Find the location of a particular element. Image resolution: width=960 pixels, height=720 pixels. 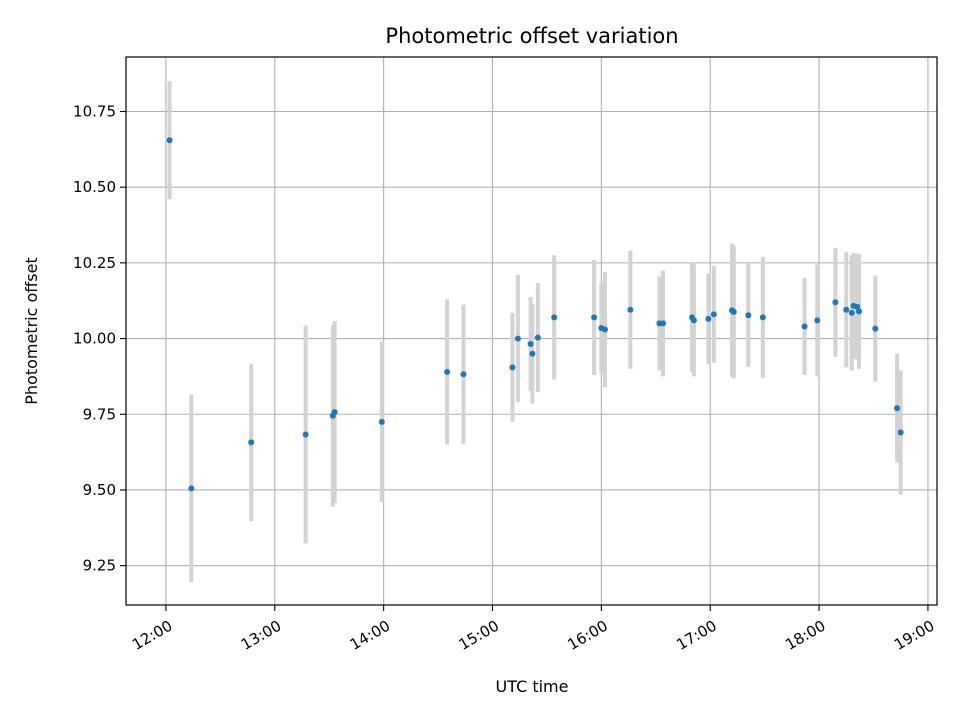

y-axis-ticks: 9.25 9.50 9.75 10.00 10.25 10.50 10.75 is located at coordinates (99, 338).